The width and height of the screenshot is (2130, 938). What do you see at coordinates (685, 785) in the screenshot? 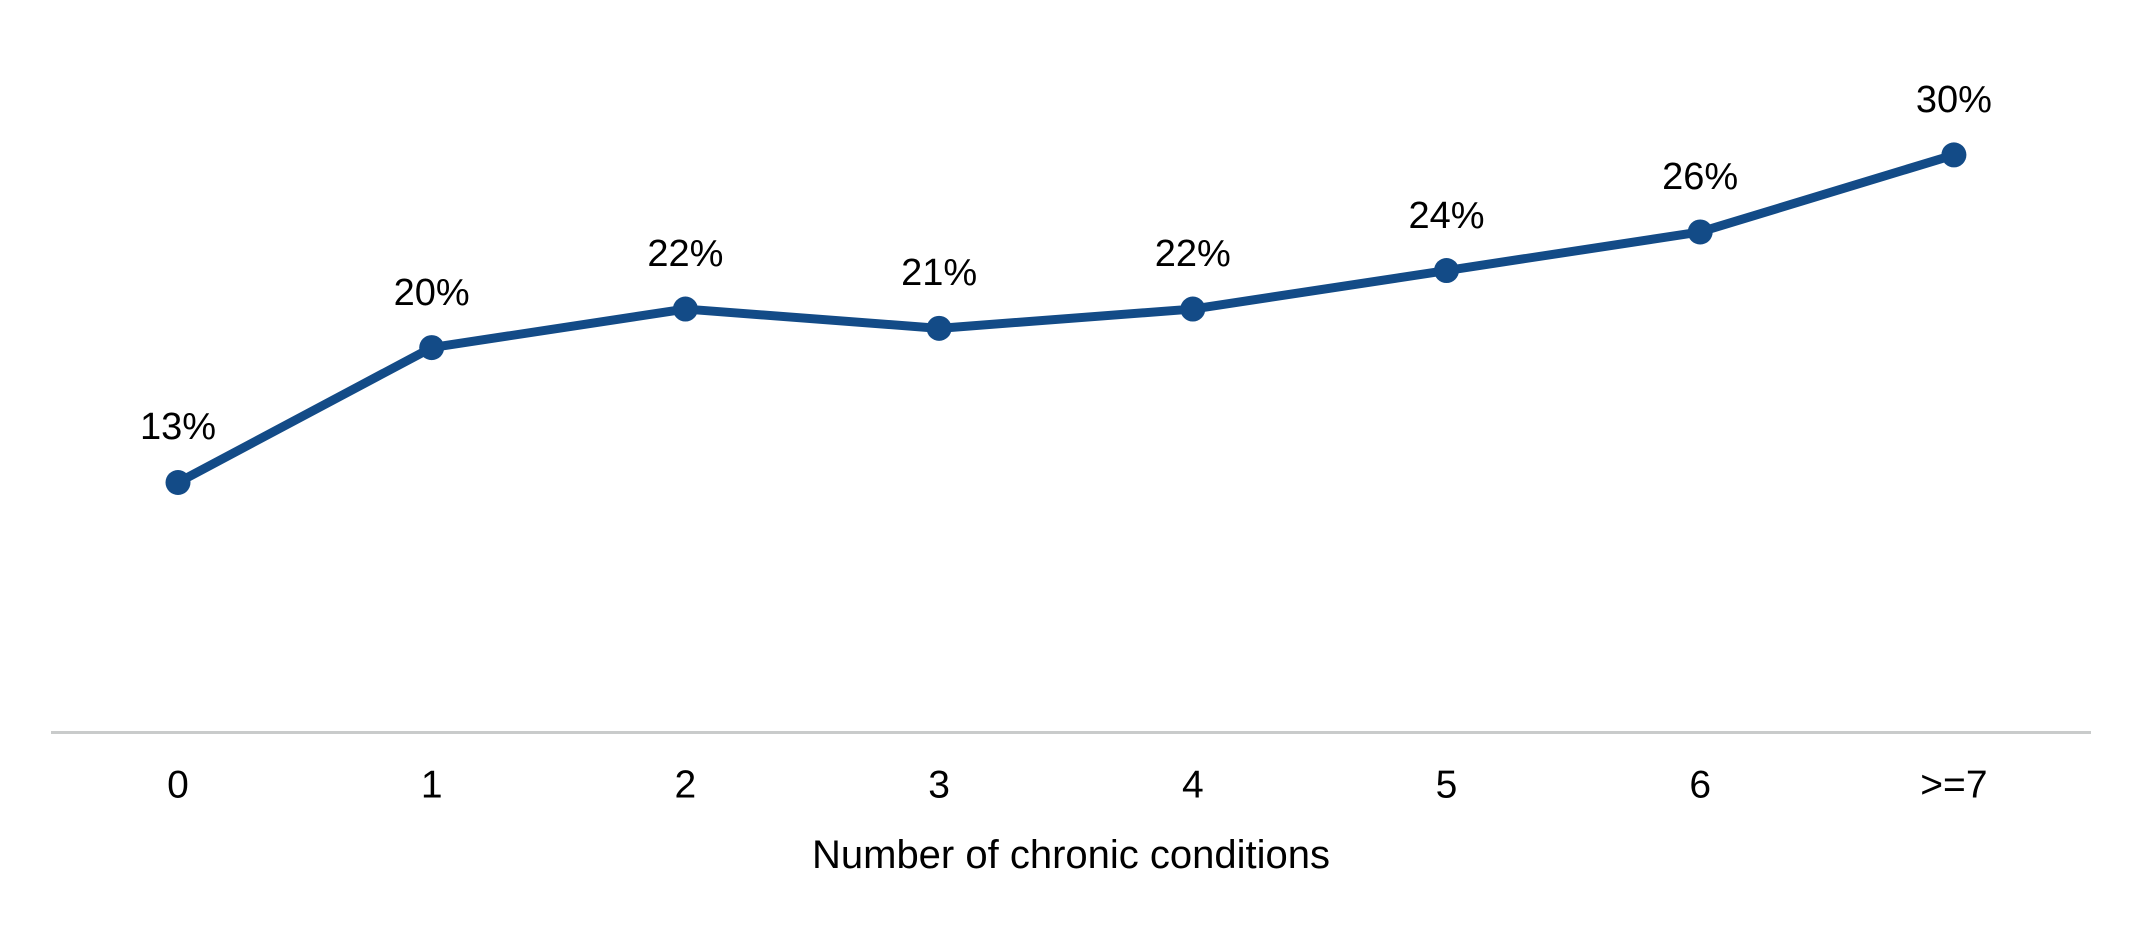
I see `x-axis-tick-label: 2` at bounding box center [685, 785].